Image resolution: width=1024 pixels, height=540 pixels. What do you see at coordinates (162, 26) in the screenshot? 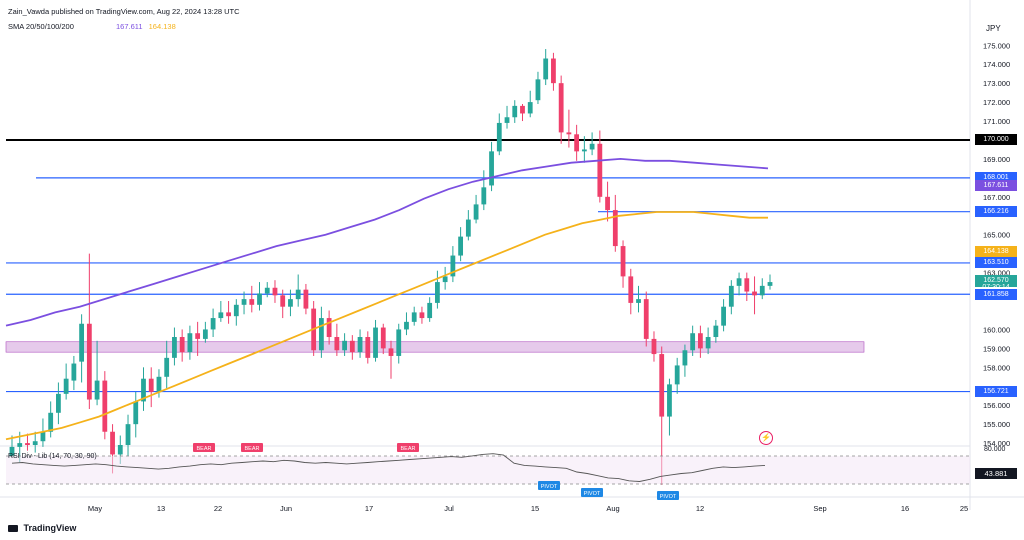
I see `sma-value-orange: 164.138` at bounding box center [162, 26].